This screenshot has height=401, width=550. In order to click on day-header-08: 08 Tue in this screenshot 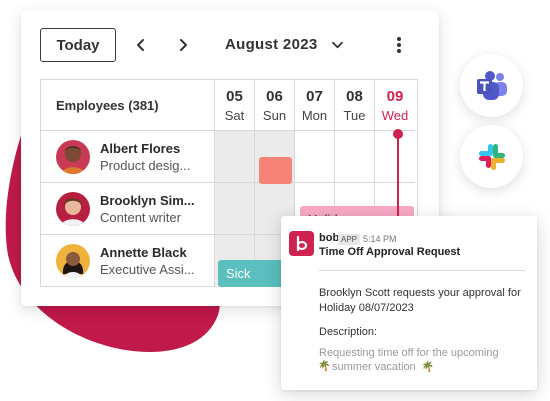, I will do `click(355, 105)`.